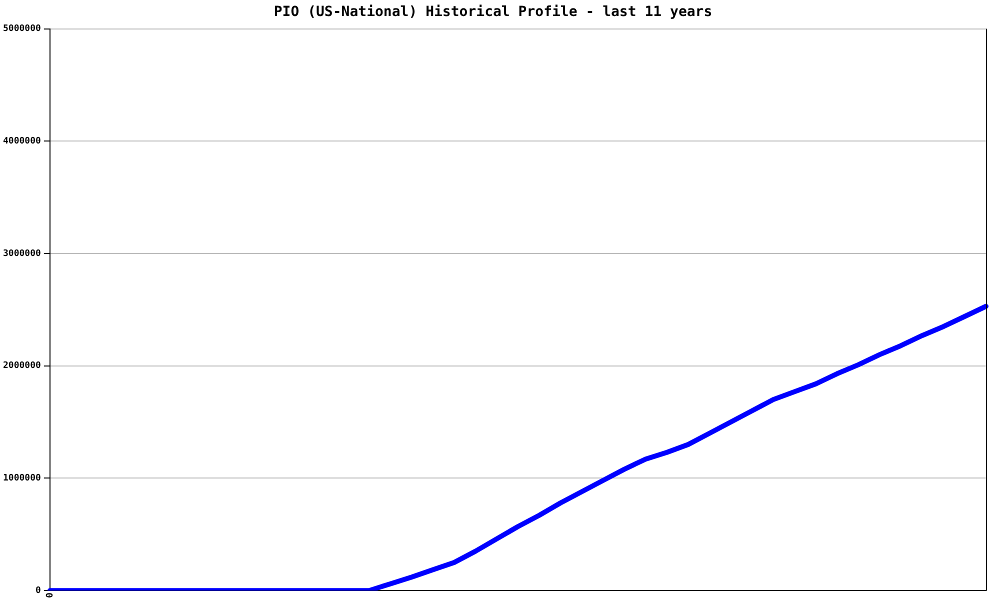 The width and height of the screenshot is (1000, 600). Describe the element at coordinates (21, 479) in the screenshot. I see `y-tick-label: 1000000` at that location.